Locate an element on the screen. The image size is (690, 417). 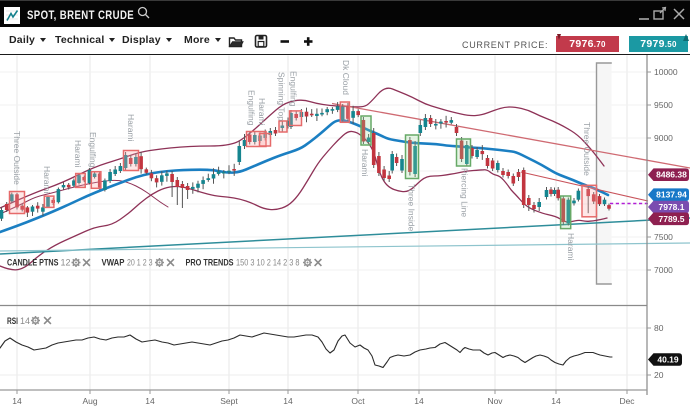
svg-text: Nov is located at coordinates (495, 401).